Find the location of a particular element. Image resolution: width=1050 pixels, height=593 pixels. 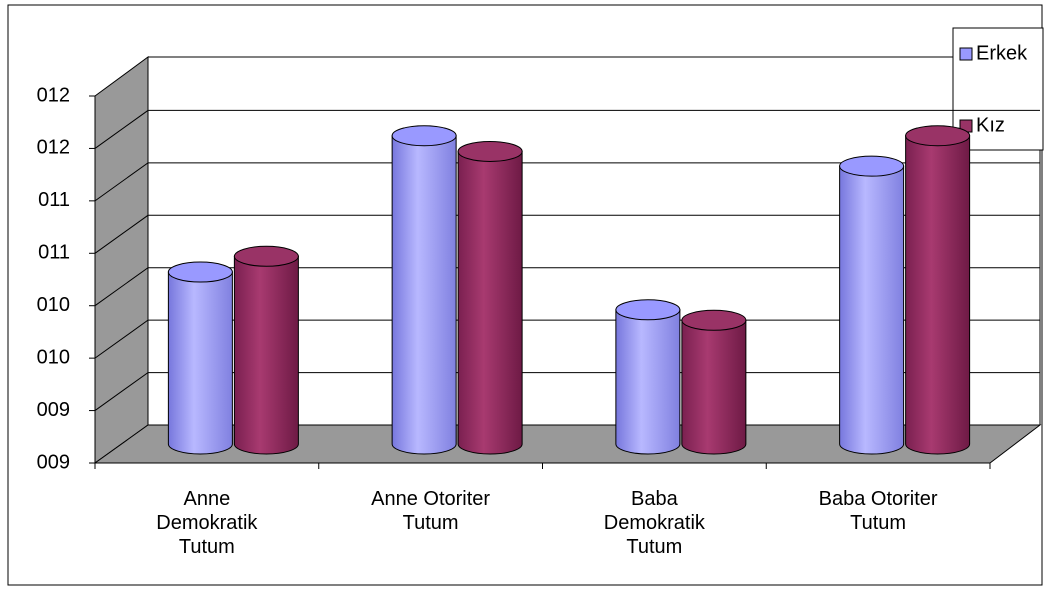

x-tick-label: Baba Otoriter Tutum is located at coordinates (878, 511).